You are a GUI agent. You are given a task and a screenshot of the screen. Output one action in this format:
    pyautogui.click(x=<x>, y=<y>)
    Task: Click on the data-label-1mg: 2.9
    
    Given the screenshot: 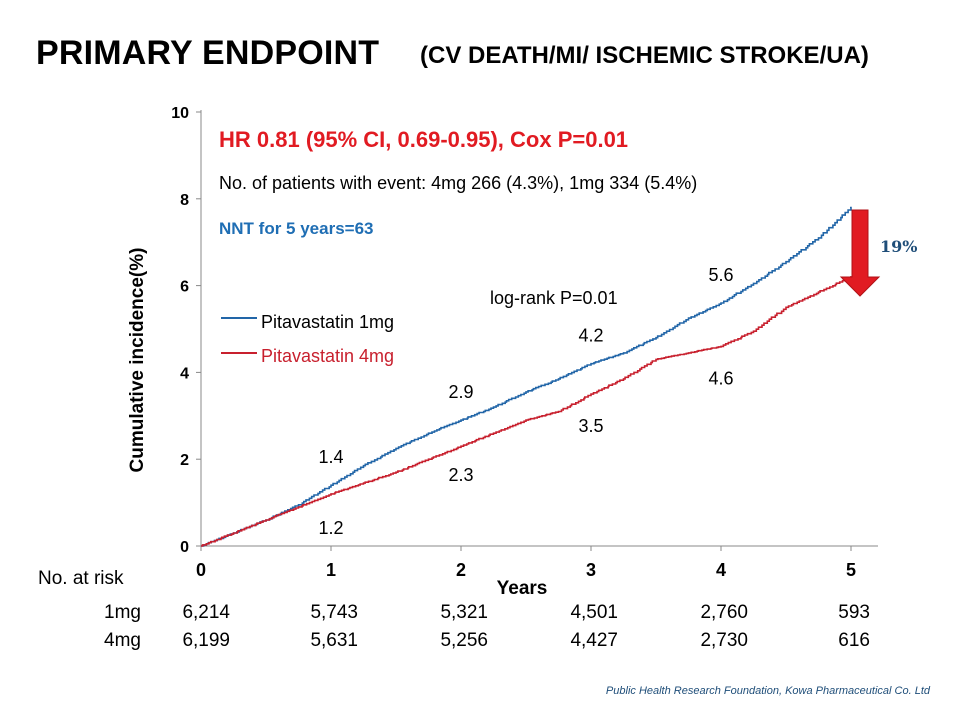 What is the action you would take?
    pyautogui.click(x=460, y=392)
    